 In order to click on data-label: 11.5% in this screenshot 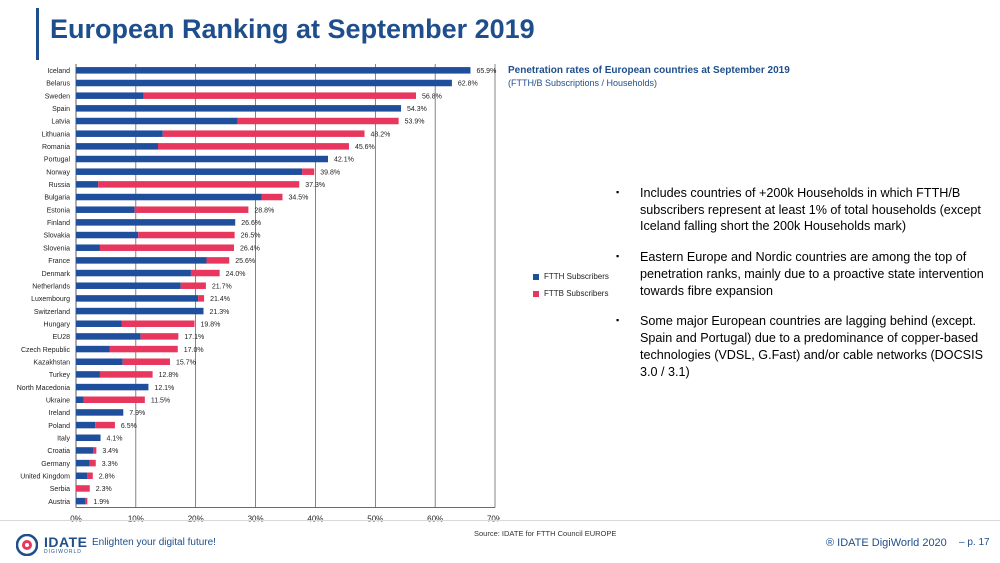, I will do `click(160, 400)`.